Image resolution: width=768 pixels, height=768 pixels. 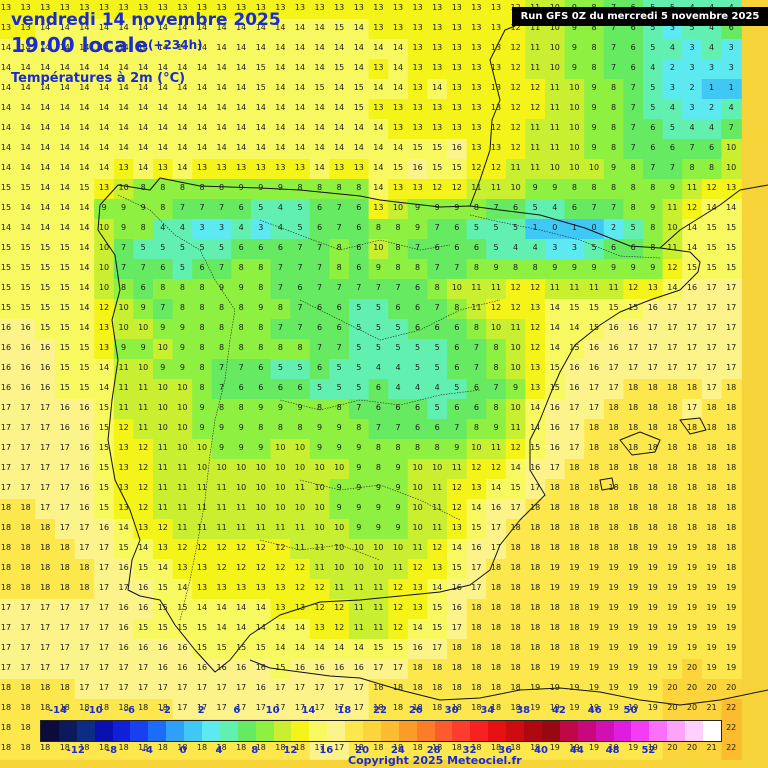 What do you see at coordinates (175, 45) in the screenshot?
I see `forecast-lead-time: (+234h)` at bounding box center [175, 45].